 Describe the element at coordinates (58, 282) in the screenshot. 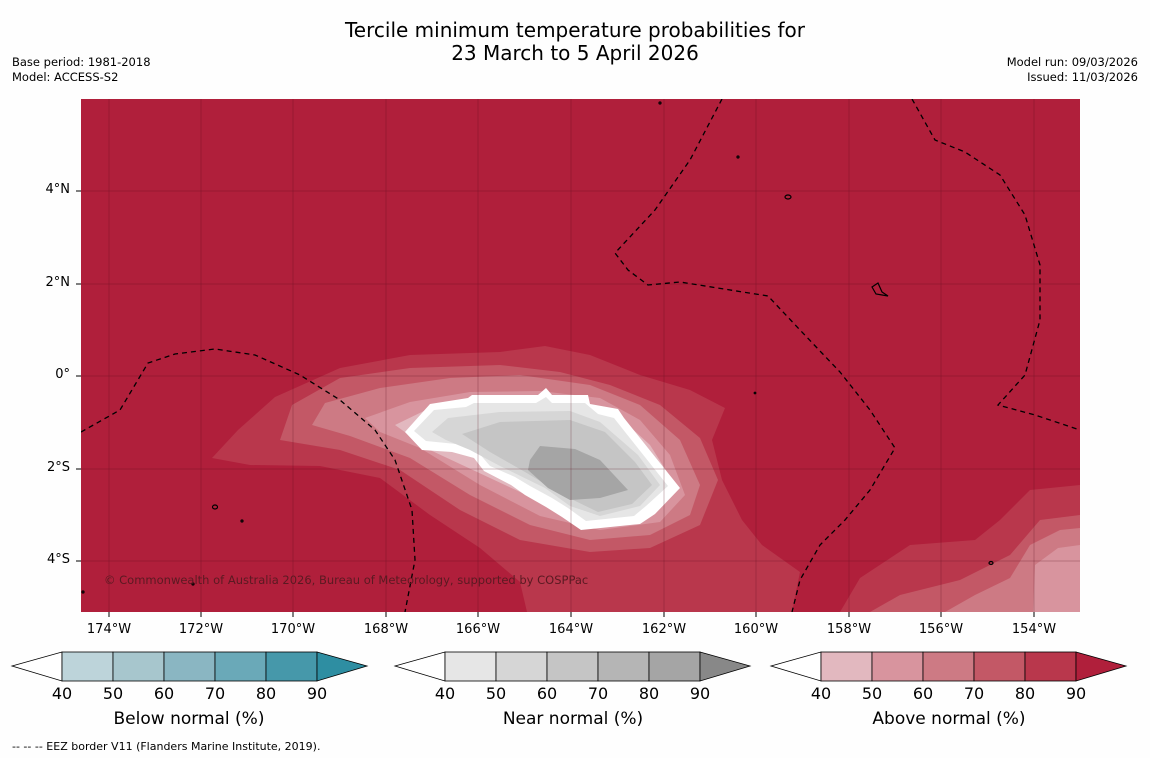

I see `lat-tick-label: 2°N` at that location.